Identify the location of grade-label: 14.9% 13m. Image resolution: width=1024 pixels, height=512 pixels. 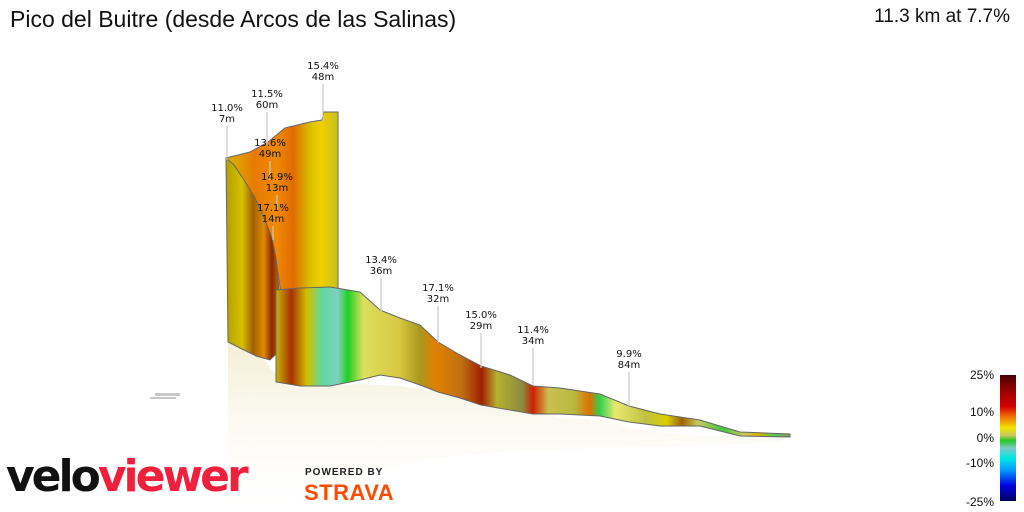
(277, 183).